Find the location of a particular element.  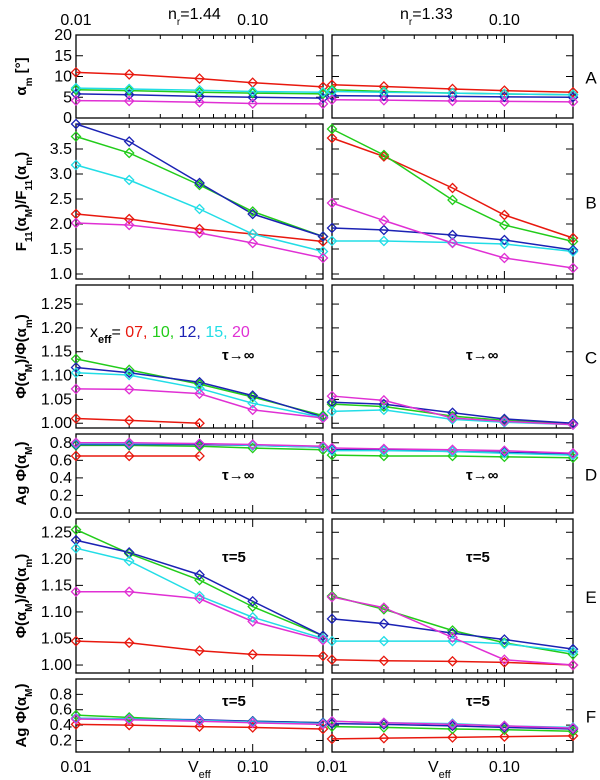

series-line-x12 is located at coordinates (199, 392).